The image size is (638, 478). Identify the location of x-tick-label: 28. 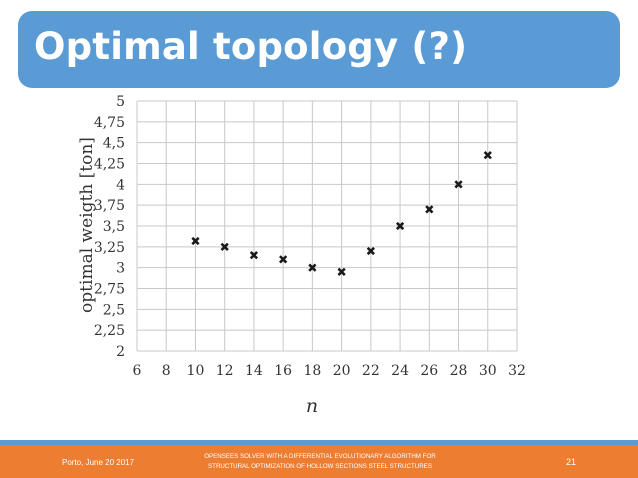
(459, 371).